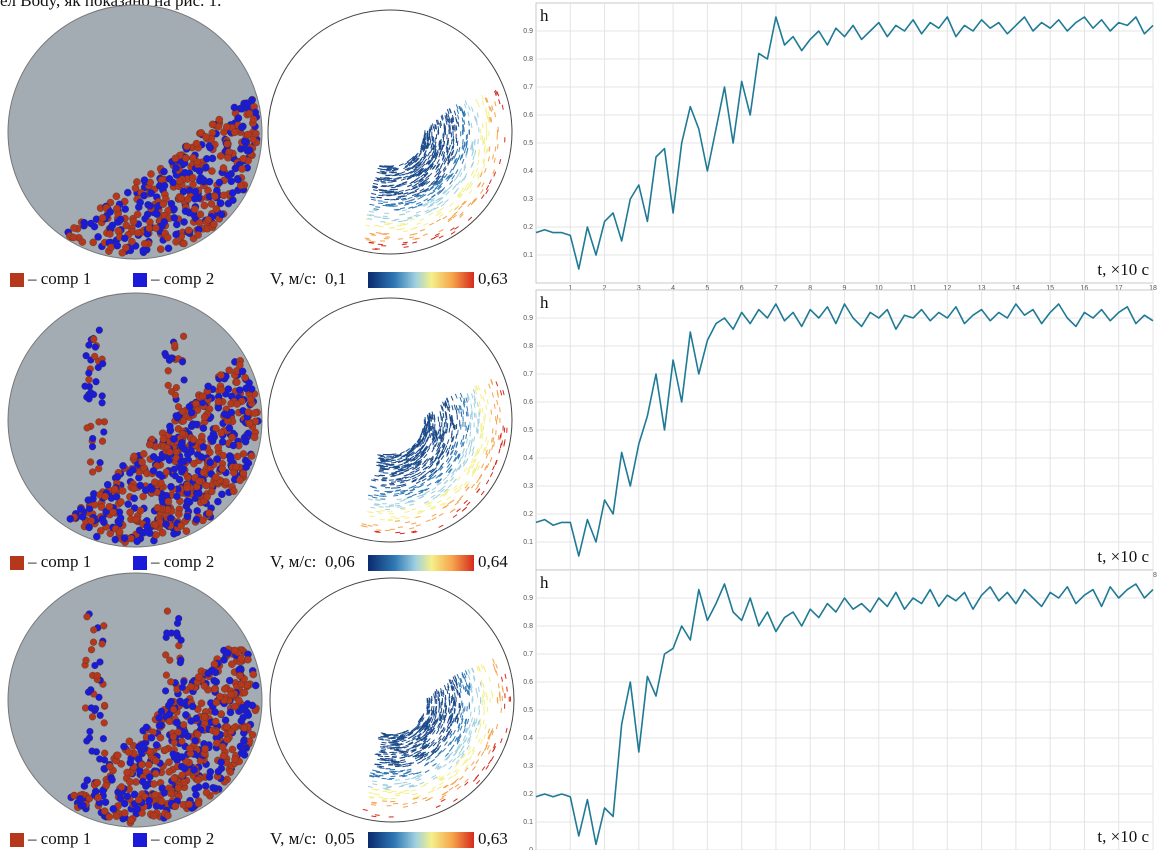  Describe the element at coordinates (528, 346) in the screenshot. I see `y-tick-label: 0.8` at that location.